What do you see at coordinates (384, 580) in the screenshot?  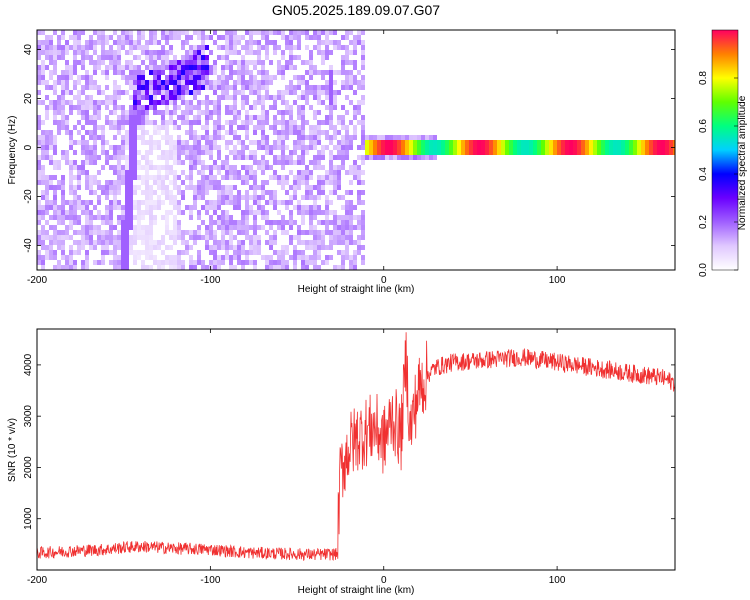 I see `snr-x-tick-label: 0` at bounding box center [384, 580].